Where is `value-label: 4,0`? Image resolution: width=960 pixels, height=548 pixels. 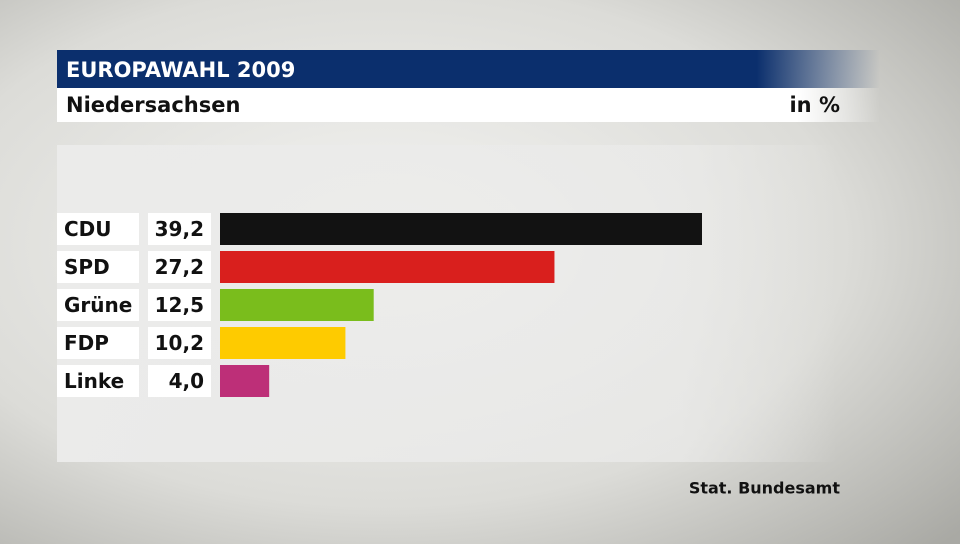 value-label: 4,0 is located at coordinates (186, 381).